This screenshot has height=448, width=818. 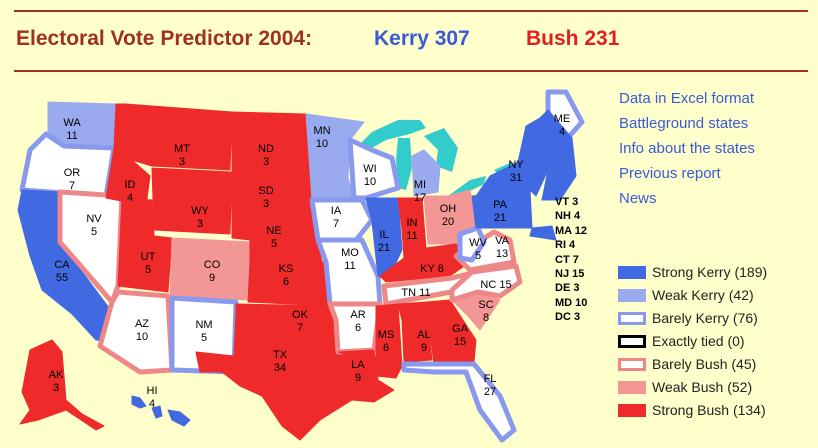 I want to click on state-label-wi: WI 10, so click(x=369, y=175).